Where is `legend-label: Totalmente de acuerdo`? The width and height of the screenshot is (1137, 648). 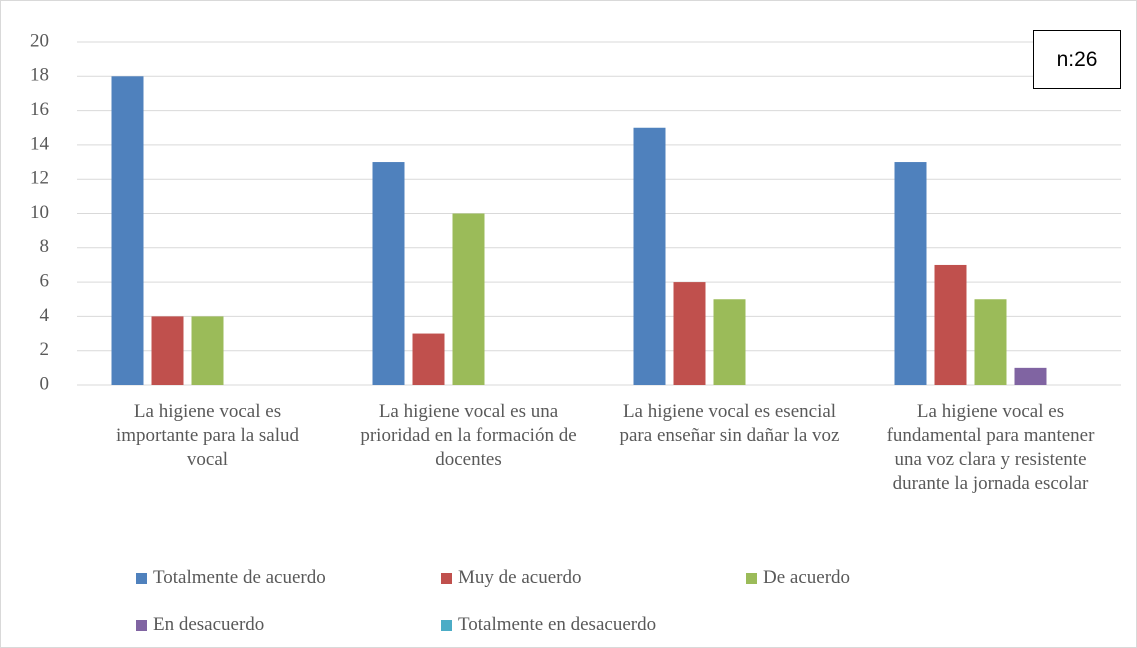
legend-label: Totalmente de acuerdo is located at coordinates (239, 577).